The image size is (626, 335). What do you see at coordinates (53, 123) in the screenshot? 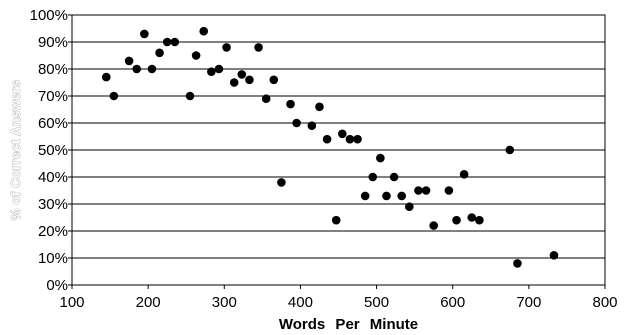
I see `y-tick-label: 60%` at bounding box center [53, 123].